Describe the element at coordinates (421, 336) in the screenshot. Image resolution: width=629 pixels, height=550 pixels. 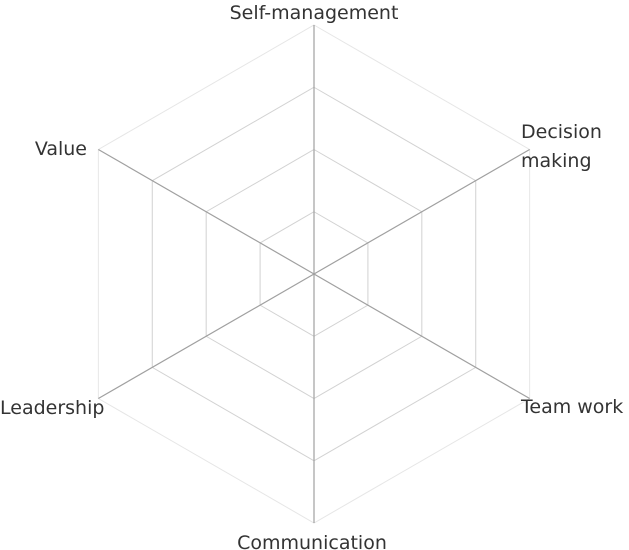
I see `axis-line-team-work` at that location.